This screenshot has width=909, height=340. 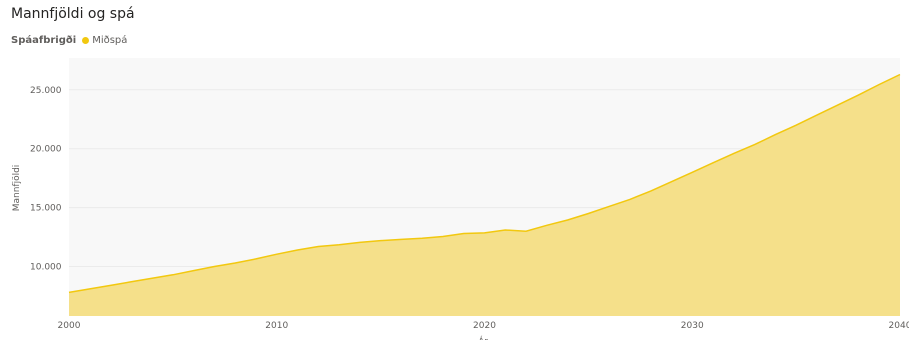 I want to click on y-tick-label: 15.000, so click(x=46, y=209).